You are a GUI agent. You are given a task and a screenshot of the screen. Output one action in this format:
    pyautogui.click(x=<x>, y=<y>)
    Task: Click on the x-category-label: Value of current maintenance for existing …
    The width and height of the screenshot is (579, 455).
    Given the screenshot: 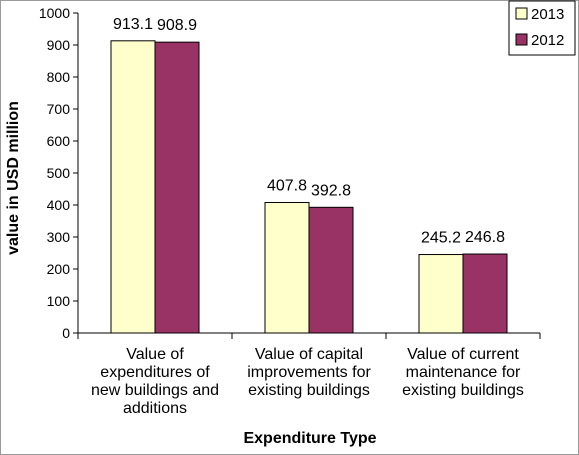 What is the action you would take?
    pyautogui.click(x=463, y=372)
    